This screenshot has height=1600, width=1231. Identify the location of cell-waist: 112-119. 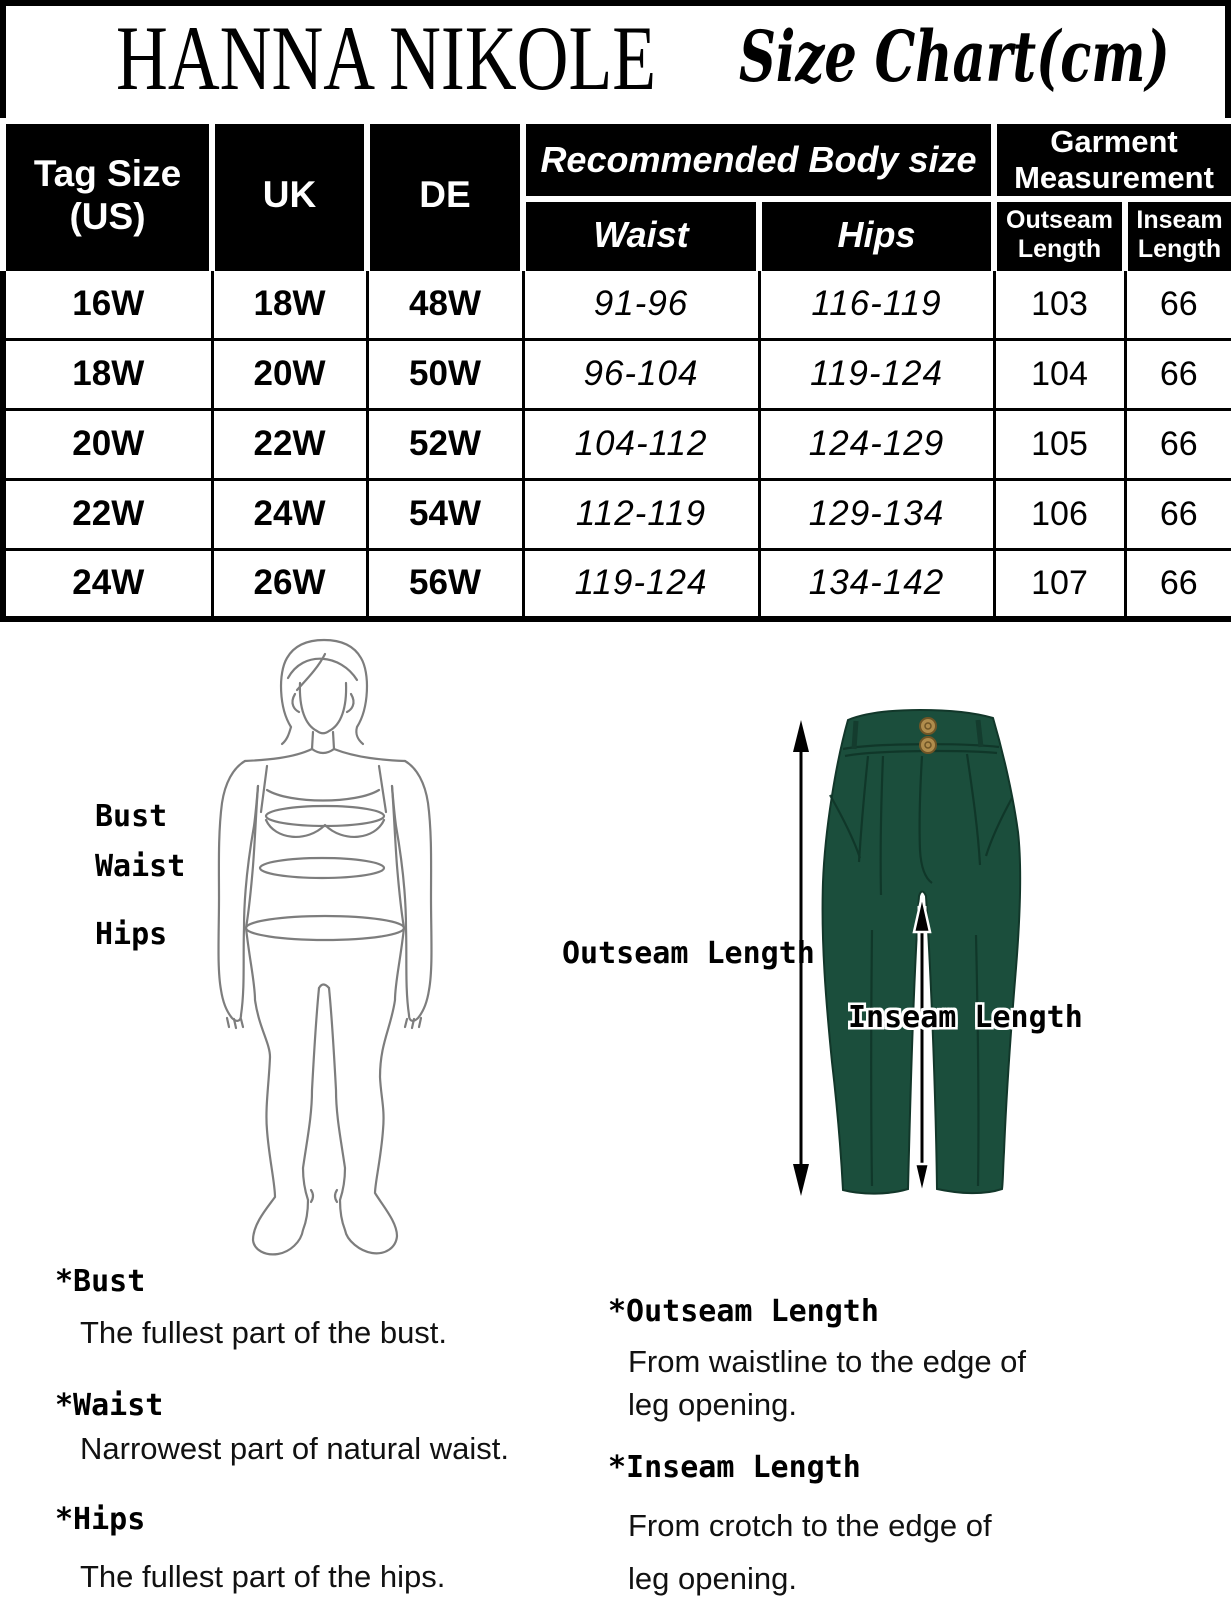
(641, 514).